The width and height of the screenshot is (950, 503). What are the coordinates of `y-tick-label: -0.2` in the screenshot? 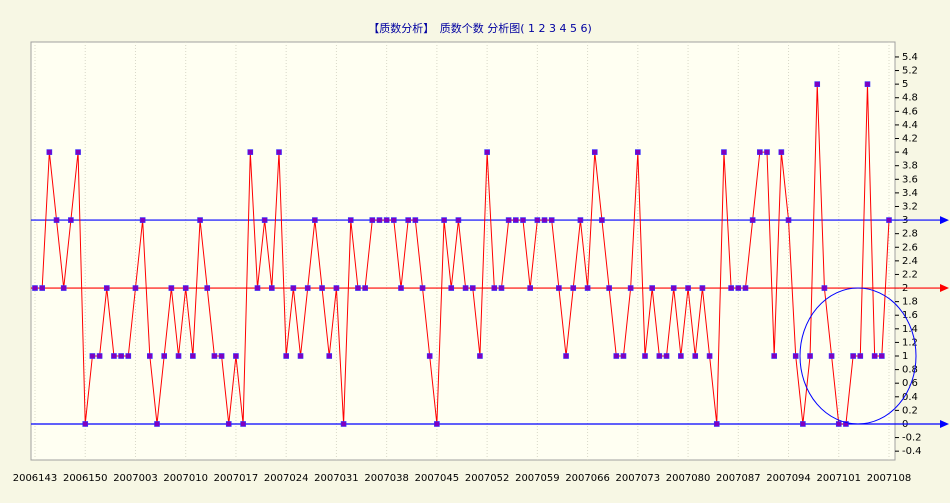 It's located at (912, 438).